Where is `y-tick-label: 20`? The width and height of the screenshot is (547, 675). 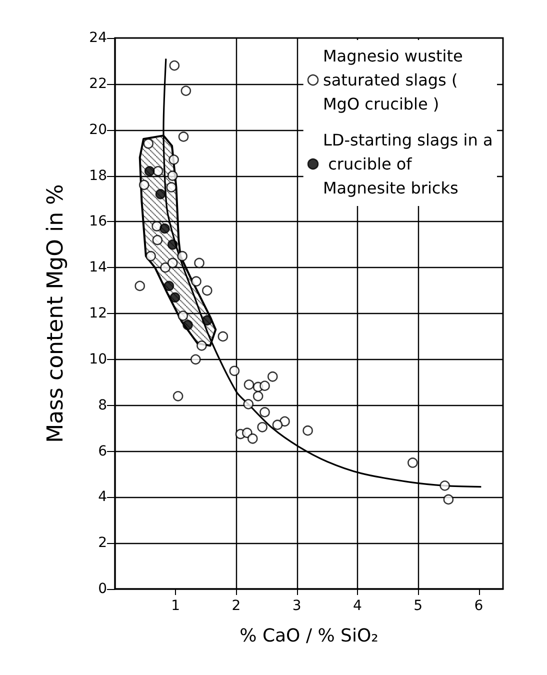
y-tick-label: 20 is located at coordinates (98, 130).